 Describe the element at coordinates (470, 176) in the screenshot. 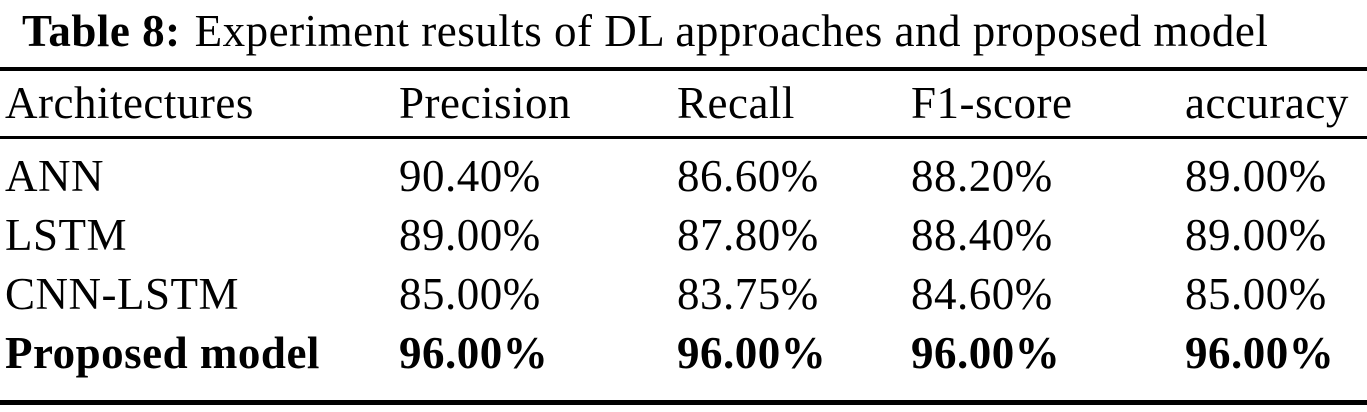

I see `cell-precision: 90.40%` at that location.